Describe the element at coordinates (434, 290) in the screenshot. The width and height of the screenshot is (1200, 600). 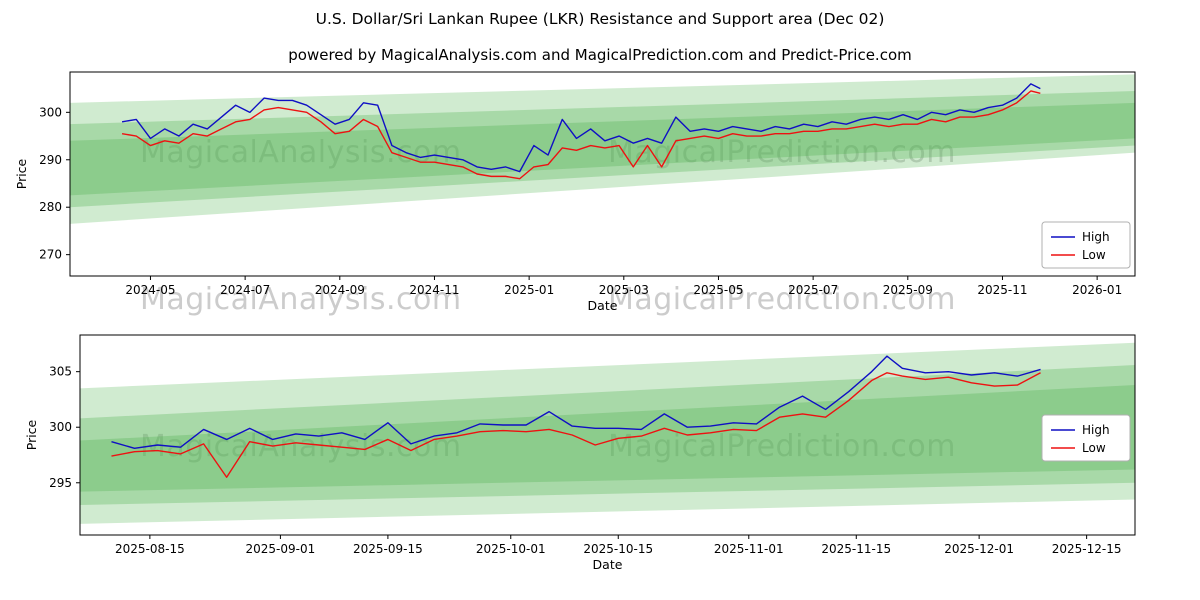
I see `axis-text: 2024-11` at that location.